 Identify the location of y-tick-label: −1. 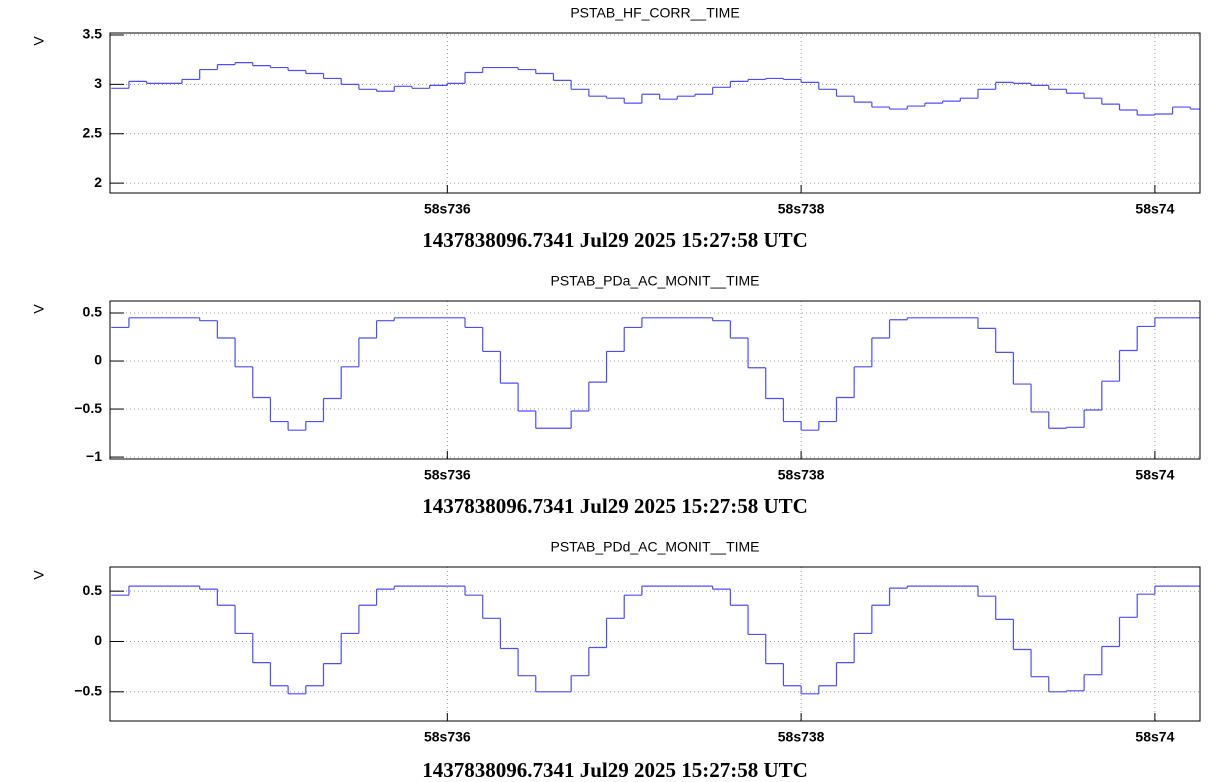
(94, 456).